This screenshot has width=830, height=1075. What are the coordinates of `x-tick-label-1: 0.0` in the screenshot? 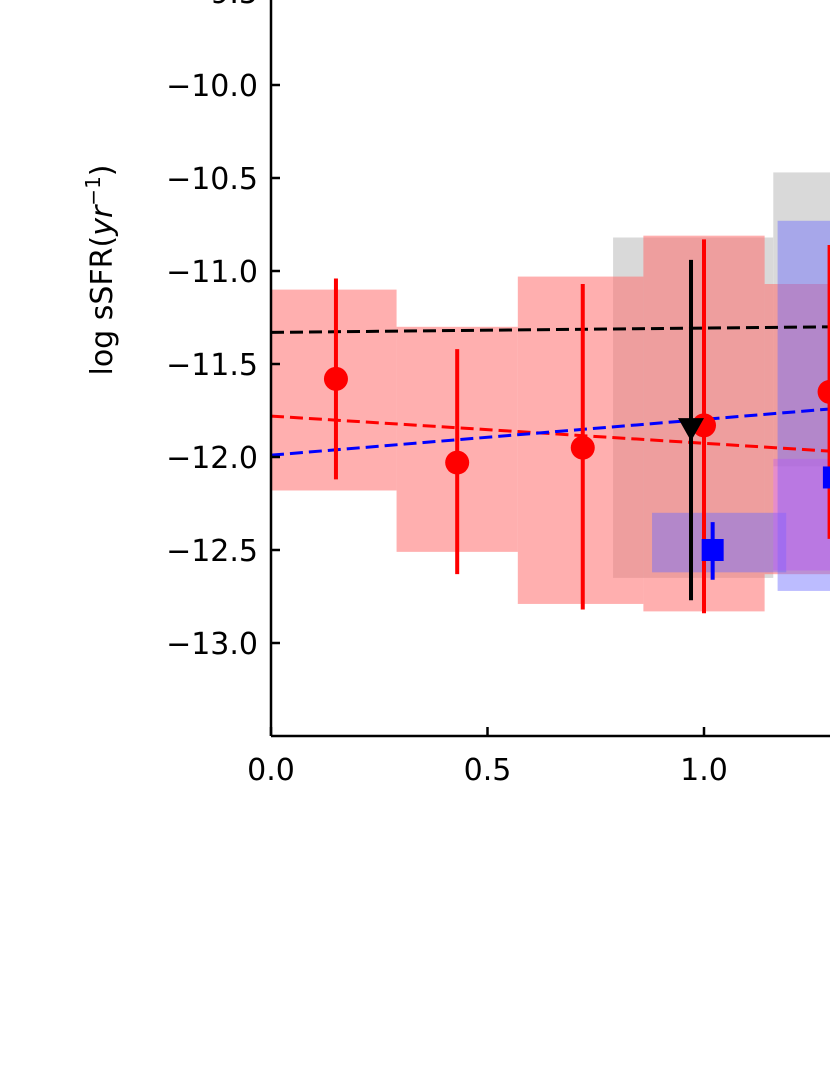 It's located at (271, 770).